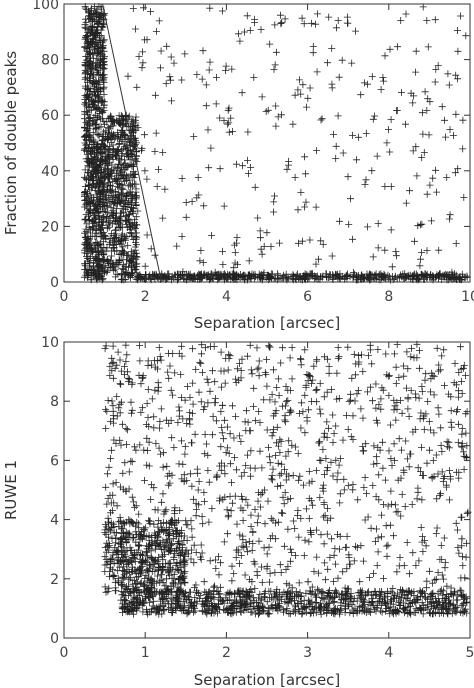  Describe the element at coordinates (50, 61) in the screenshot. I see `y-tick-label: 80` at that location.